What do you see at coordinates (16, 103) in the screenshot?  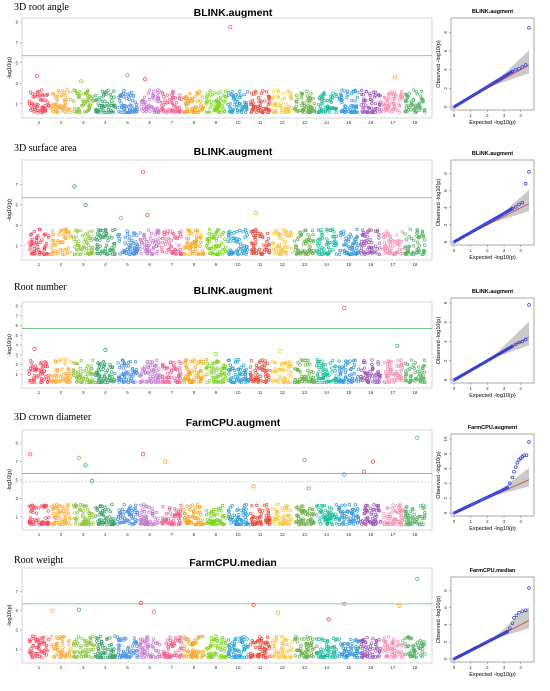 I see `y-tick-label: 1` at bounding box center [16, 103].